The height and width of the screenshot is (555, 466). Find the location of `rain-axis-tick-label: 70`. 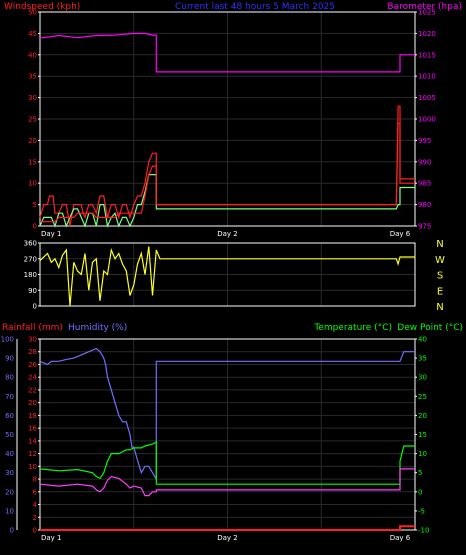

rain-axis-tick-label: 70 is located at coordinates (9, 397).